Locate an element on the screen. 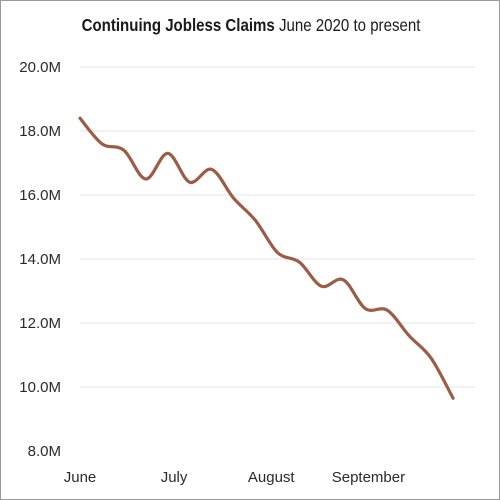 The height and width of the screenshot is (500, 500). chart-subtitle: June 2020 to present is located at coordinates (349, 25).